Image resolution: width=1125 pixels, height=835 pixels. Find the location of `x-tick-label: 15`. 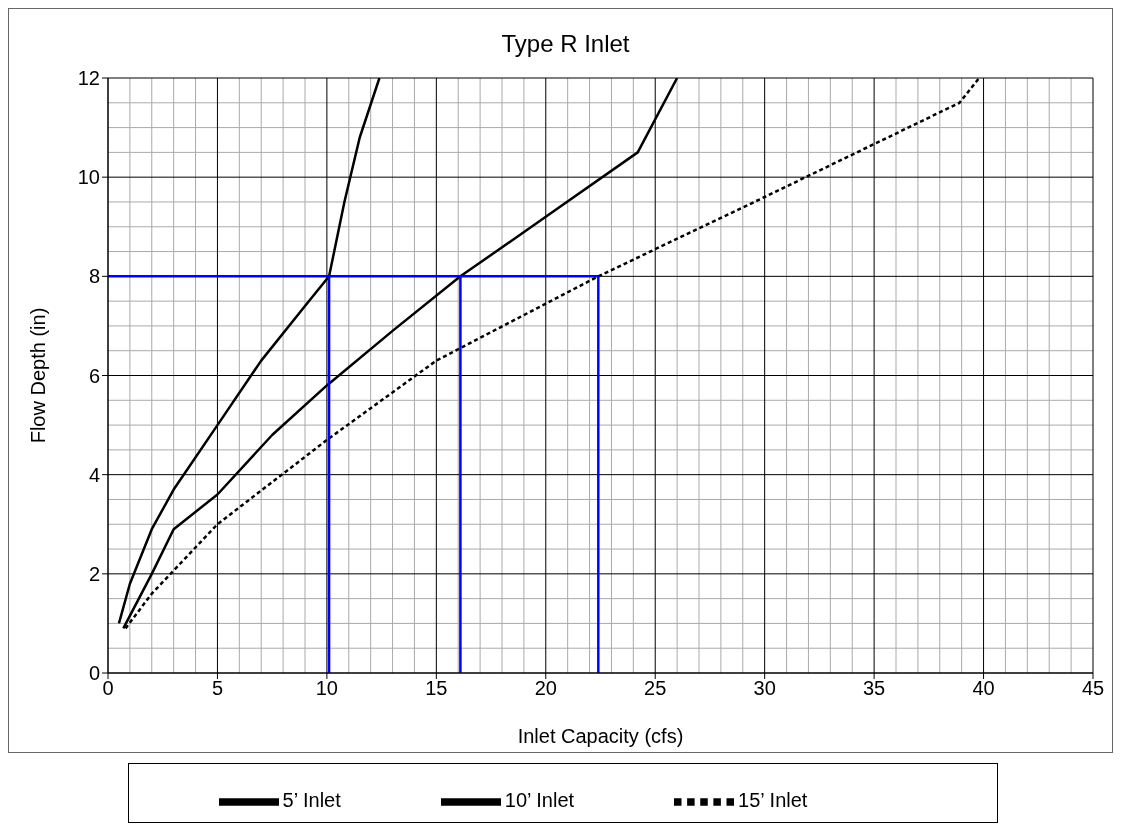

x-tick-label: 15 is located at coordinates (436, 688).